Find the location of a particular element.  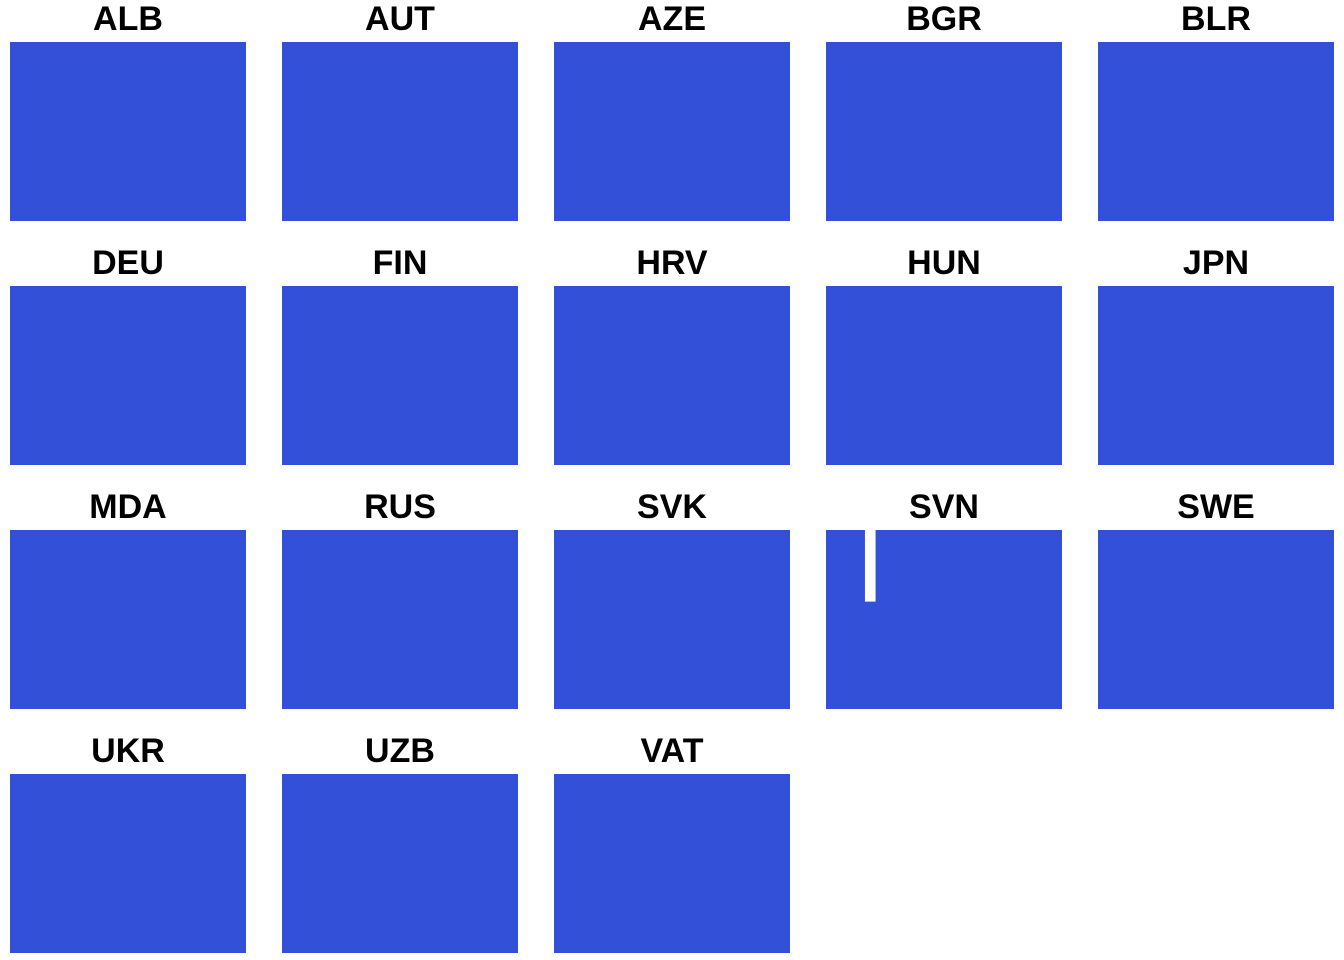

panel-title: SVK is located at coordinates (672, 507).